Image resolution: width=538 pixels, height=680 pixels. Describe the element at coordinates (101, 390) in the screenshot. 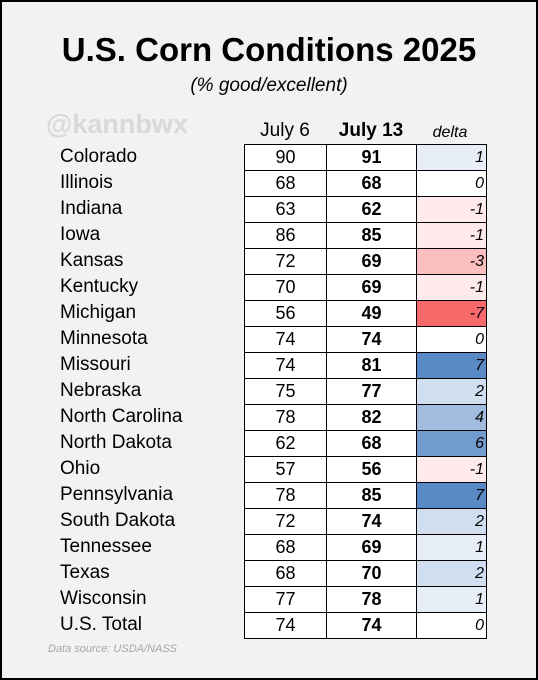

I see `state-label: Nebraska` at that location.